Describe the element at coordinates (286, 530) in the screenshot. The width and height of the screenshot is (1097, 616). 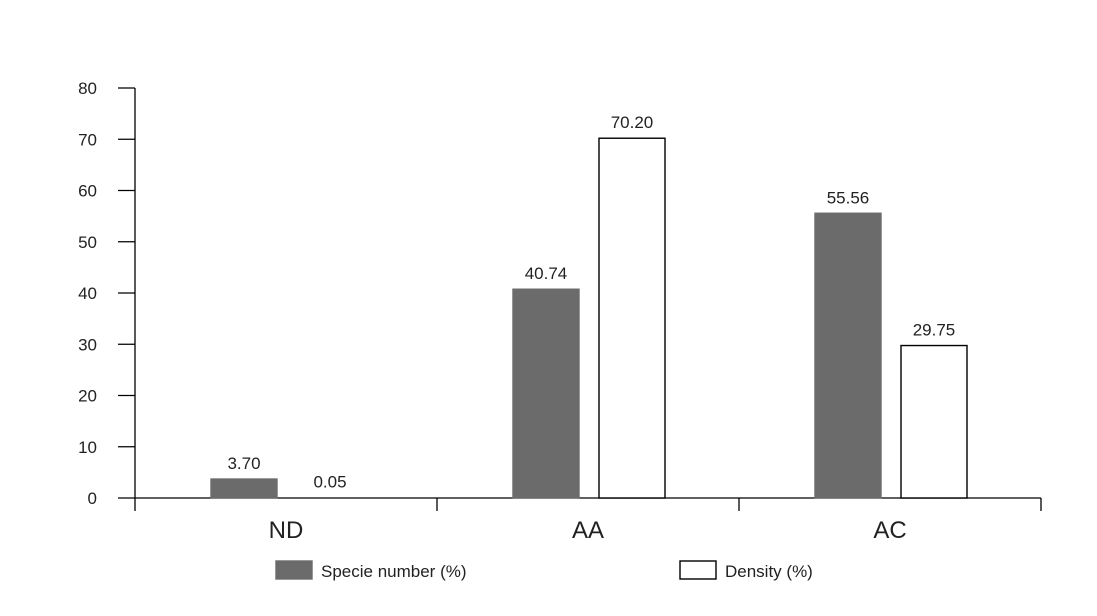
I see `x-category-label: ND` at that location.